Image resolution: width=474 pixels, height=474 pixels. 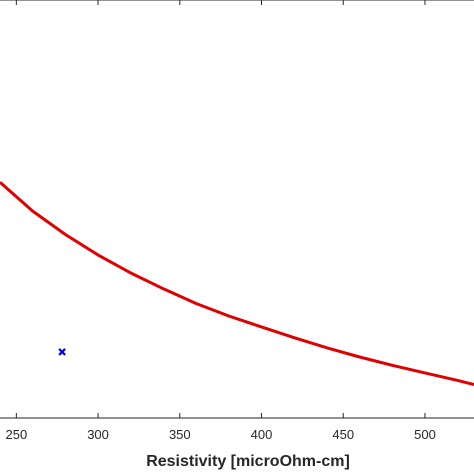 I want to click on x-axis-title: Resistivity [microOhm-cm], so click(x=248, y=461).